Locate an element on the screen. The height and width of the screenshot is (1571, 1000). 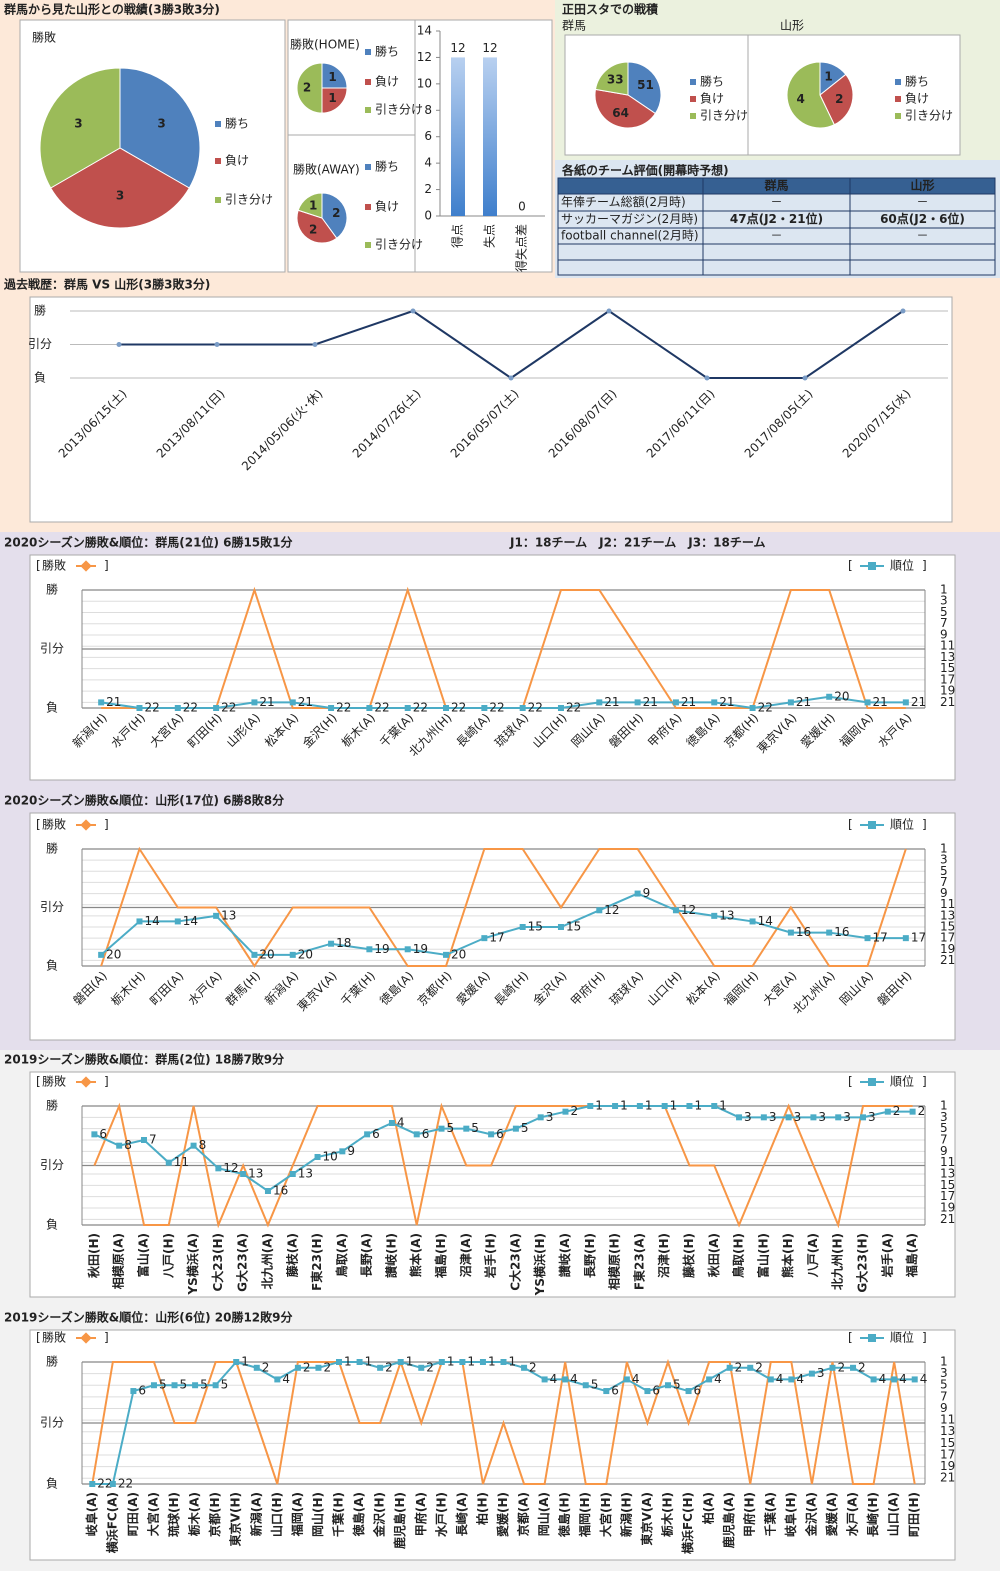
x-tick-label: 藤枝(H) is located at coordinates (688, 1256).